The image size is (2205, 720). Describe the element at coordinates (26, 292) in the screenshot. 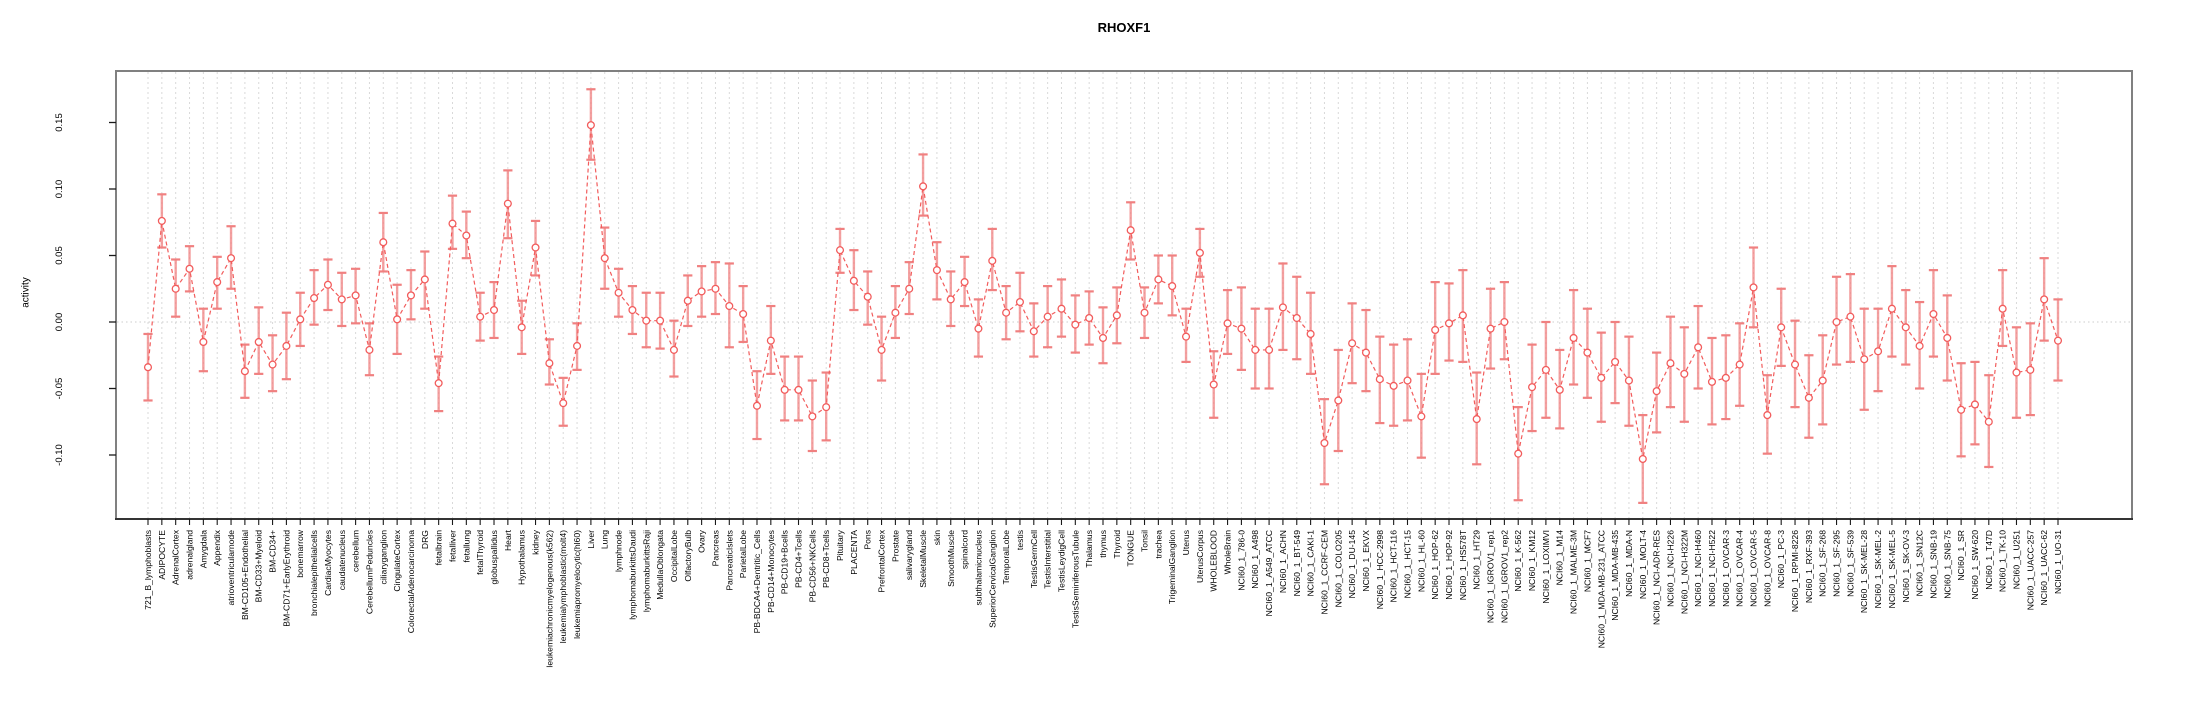

I see `y-axis-title: activity` at that location.